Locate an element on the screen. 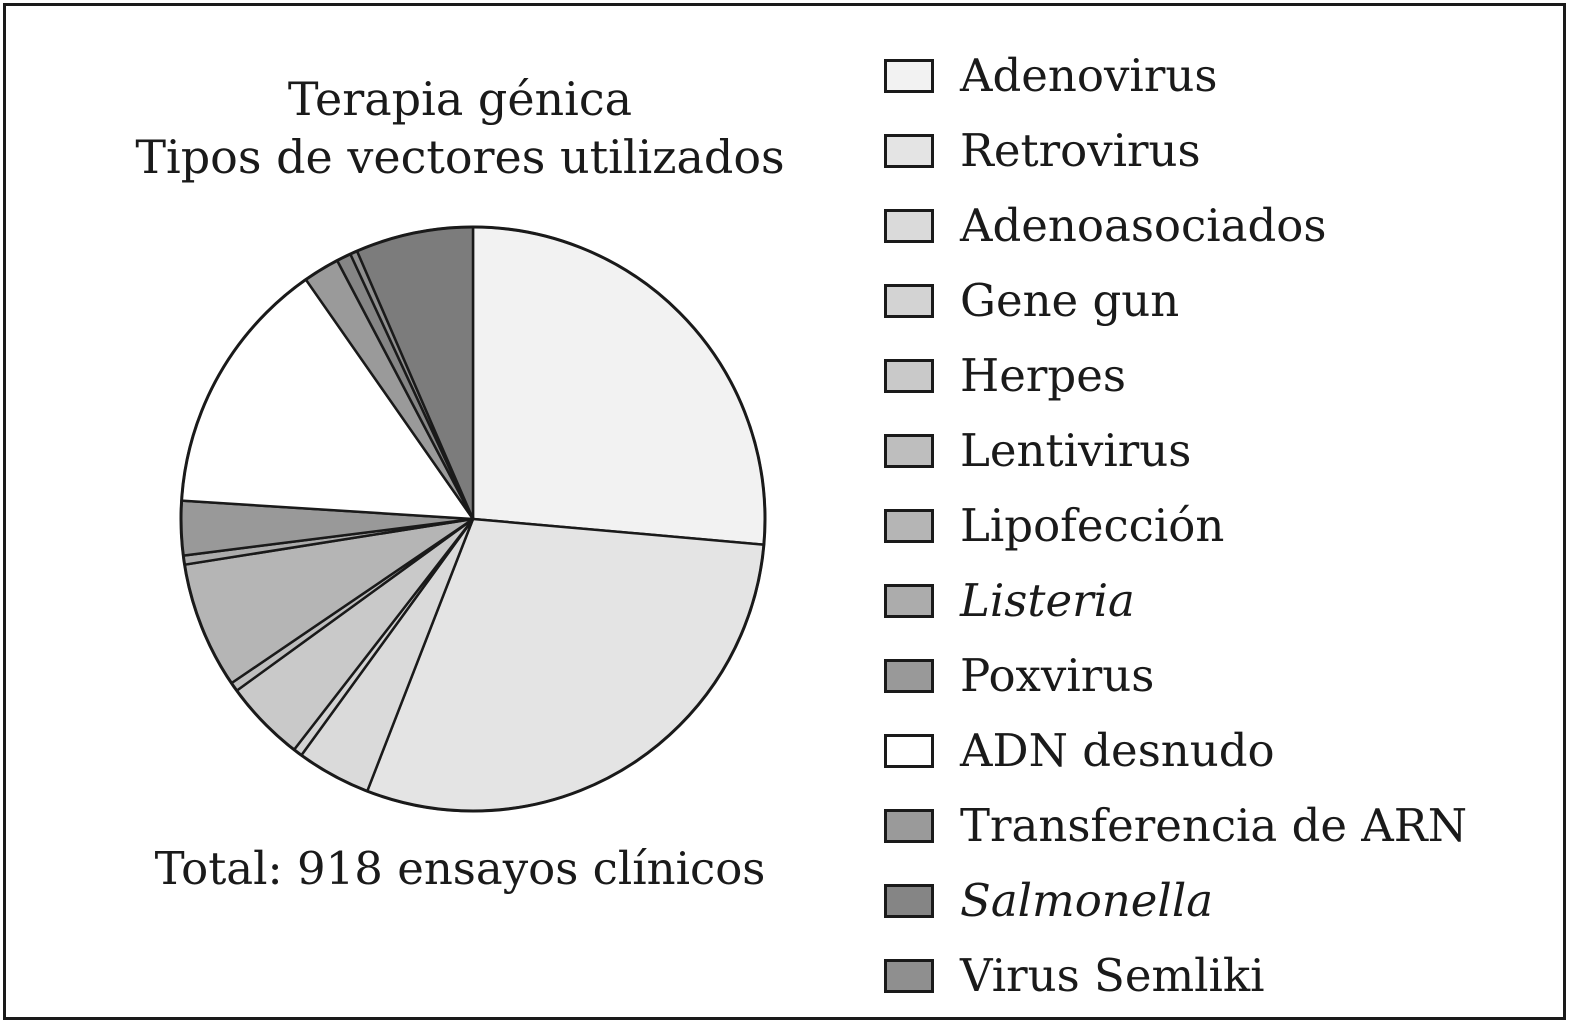 The width and height of the screenshot is (1575, 1029). legend-label-adenoasociados: Adenoasociados is located at coordinates (1143, 225).